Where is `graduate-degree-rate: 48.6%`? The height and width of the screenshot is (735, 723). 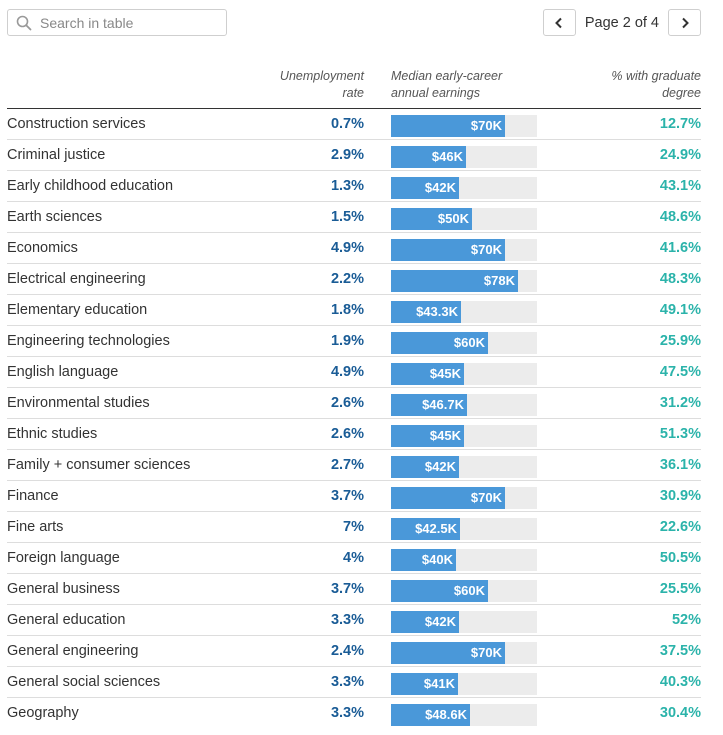
graduate-degree-rate: 48.6% is located at coordinates (680, 217).